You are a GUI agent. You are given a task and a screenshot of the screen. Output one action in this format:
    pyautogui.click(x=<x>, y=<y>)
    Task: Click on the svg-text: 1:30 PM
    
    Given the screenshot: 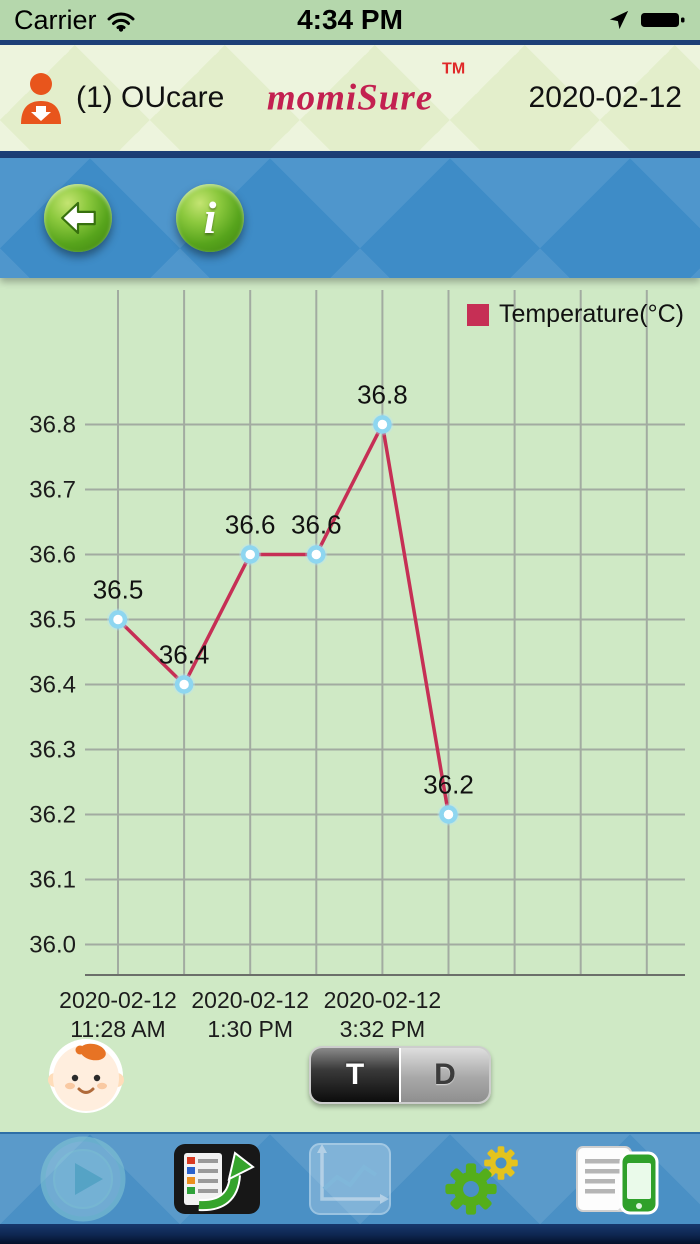 What is the action you would take?
    pyautogui.click(x=250, y=1029)
    